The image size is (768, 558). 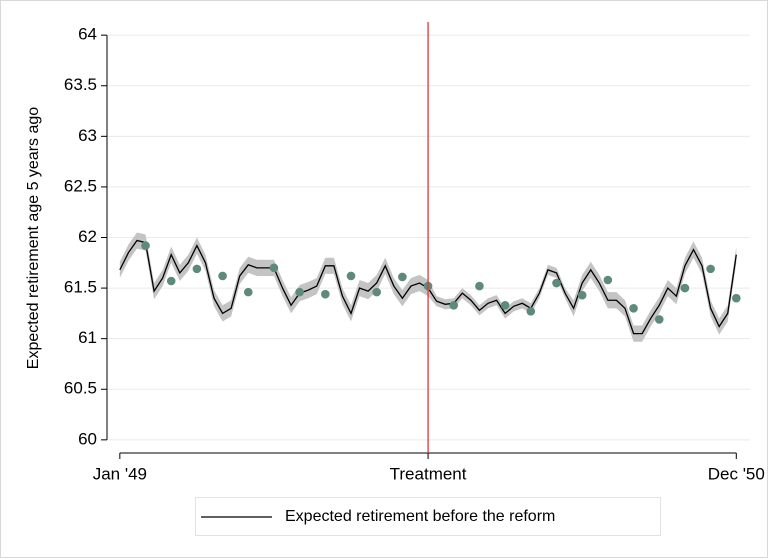 What do you see at coordinates (87, 135) in the screenshot?
I see `y-tick-label: 63` at bounding box center [87, 135].